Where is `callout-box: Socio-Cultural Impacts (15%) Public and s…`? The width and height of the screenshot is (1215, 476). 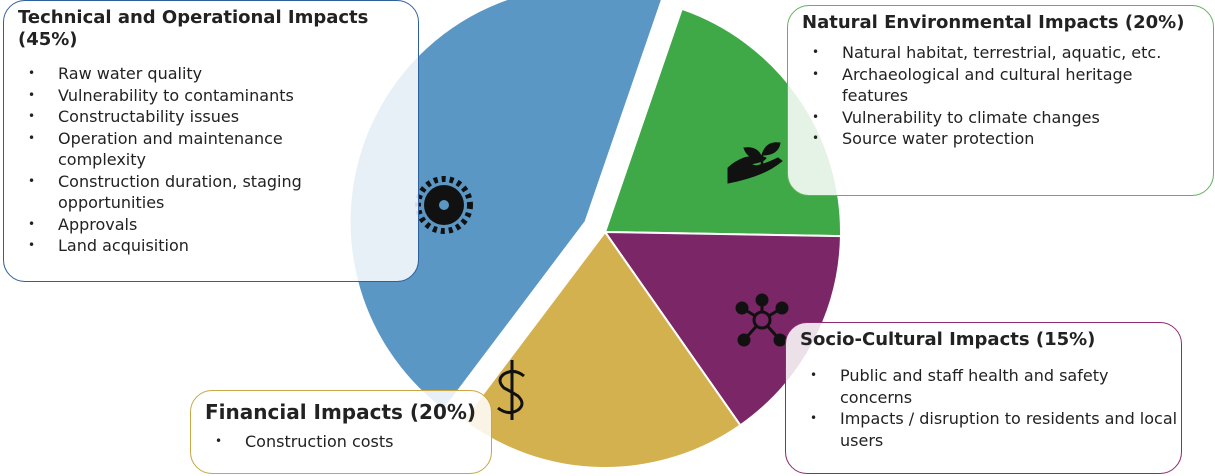 callout-box: Socio-Cultural Impacts (15%) Public and s… is located at coordinates (983, 398).